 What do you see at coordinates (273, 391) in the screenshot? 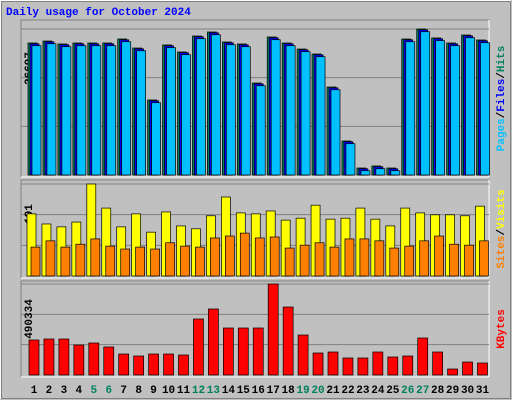
I see `x-tick-label: 17` at bounding box center [273, 391].